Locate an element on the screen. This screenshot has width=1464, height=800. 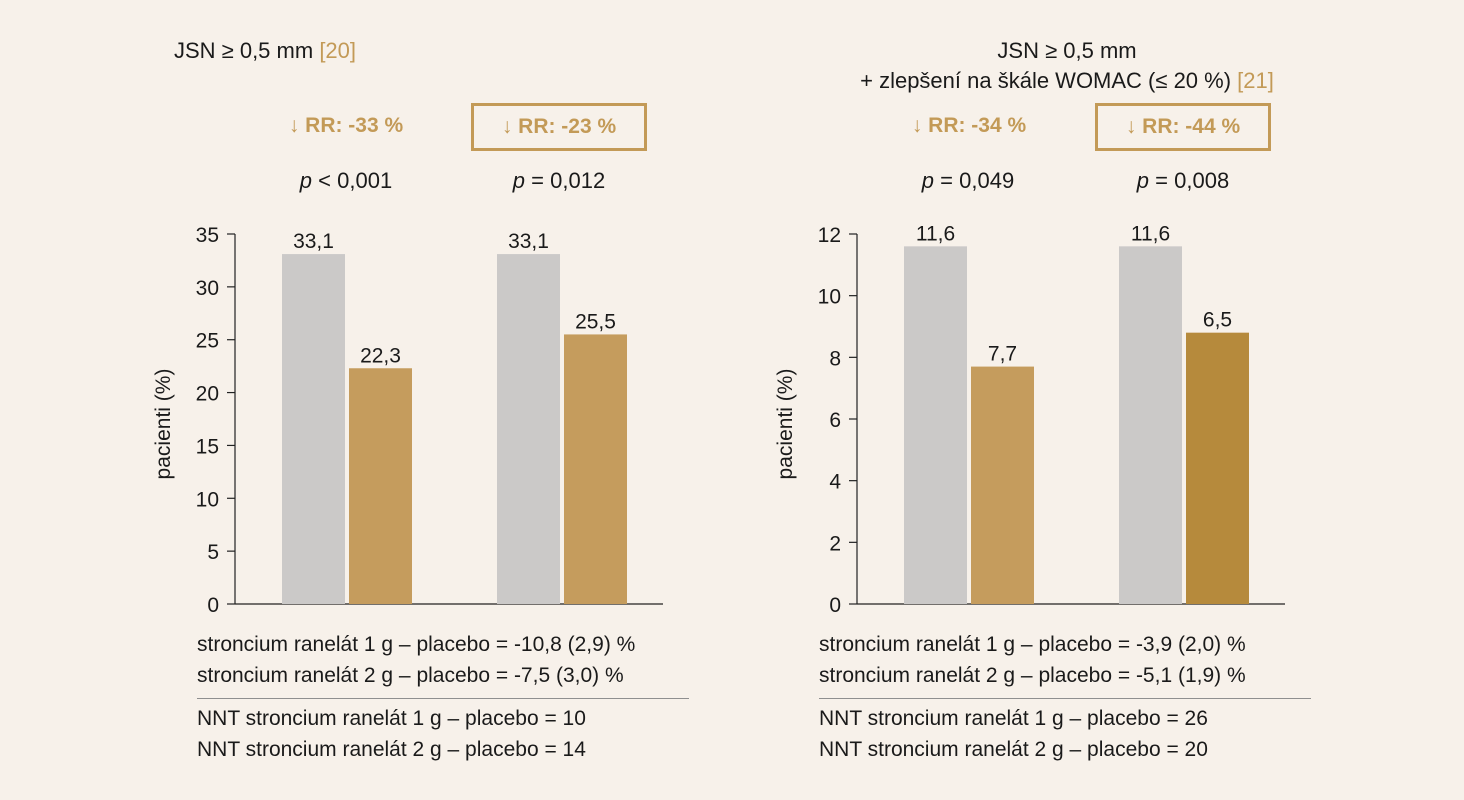
y-tick-label: 5 is located at coordinates (213, 552).